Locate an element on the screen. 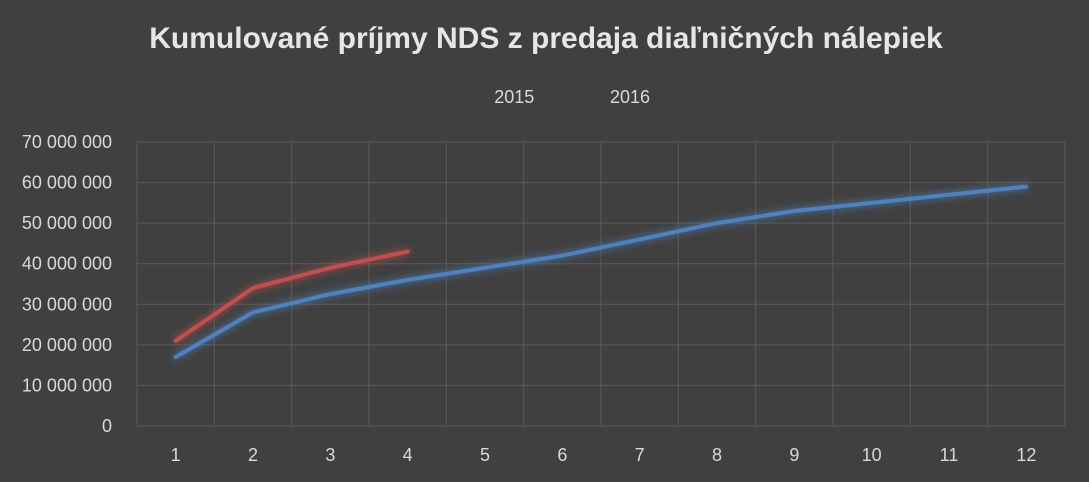 This screenshot has height=482, width=1089. y-tick-label: 20 000 000 is located at coordinates (67, 345).